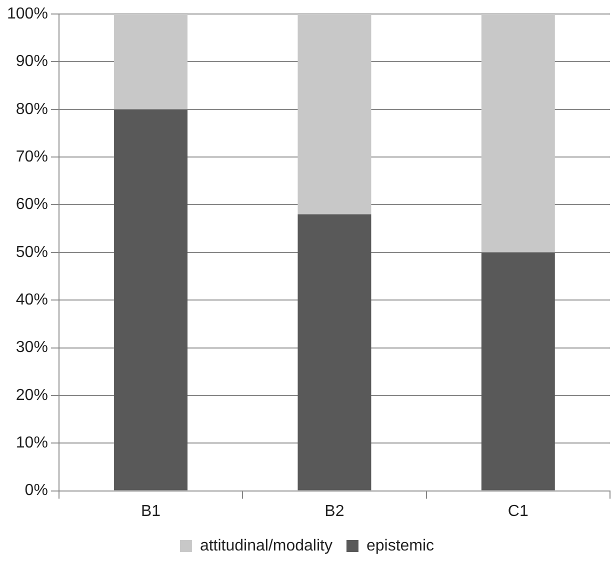  What do you see at coordinates (32, 205) in the screenshot?
I see `y-tick-label: 60%` at bounding box center [32, 205].